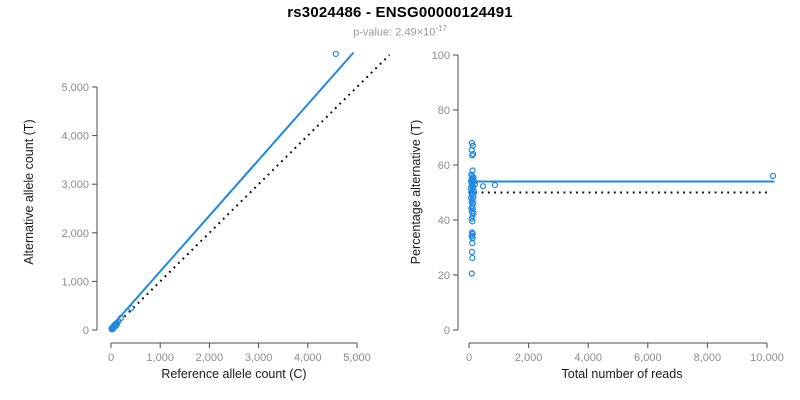 The height and width of the screenshot is (400, 800). What do you see at coordinates (233, 374) in the screenshot?
I see `x-axis-label: Reference allele count (C)` at bounding box center [233, 374].